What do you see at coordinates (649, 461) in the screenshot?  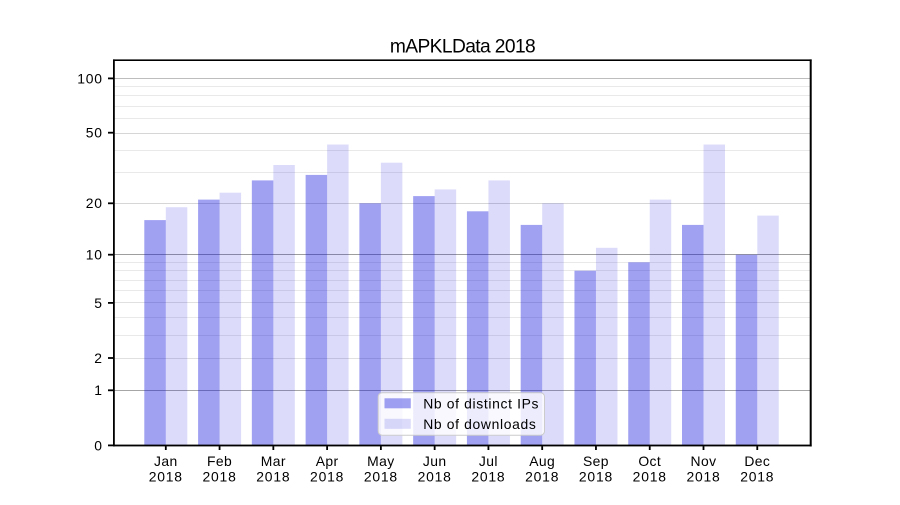 I see `svg-text: Oct` at bounding box center [649, 461].